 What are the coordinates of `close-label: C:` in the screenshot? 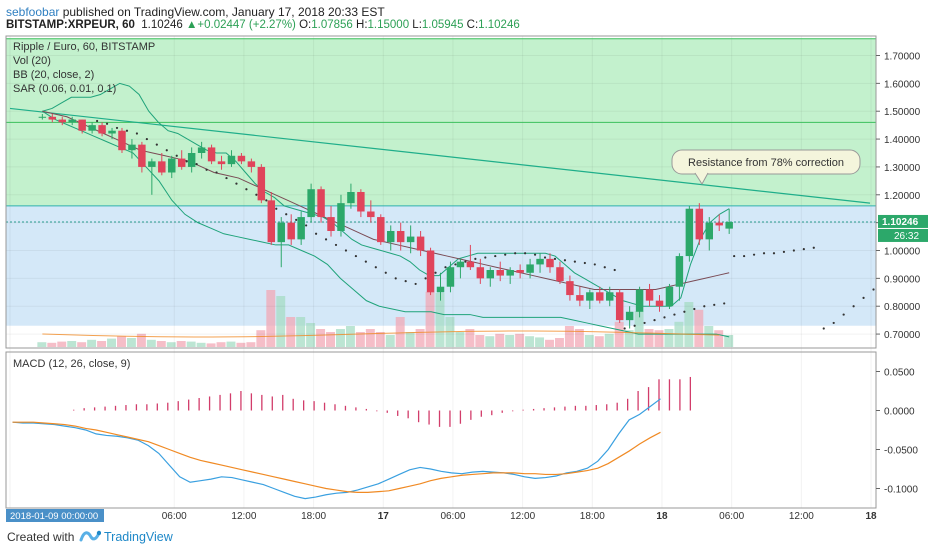 It's located at (472, 25).